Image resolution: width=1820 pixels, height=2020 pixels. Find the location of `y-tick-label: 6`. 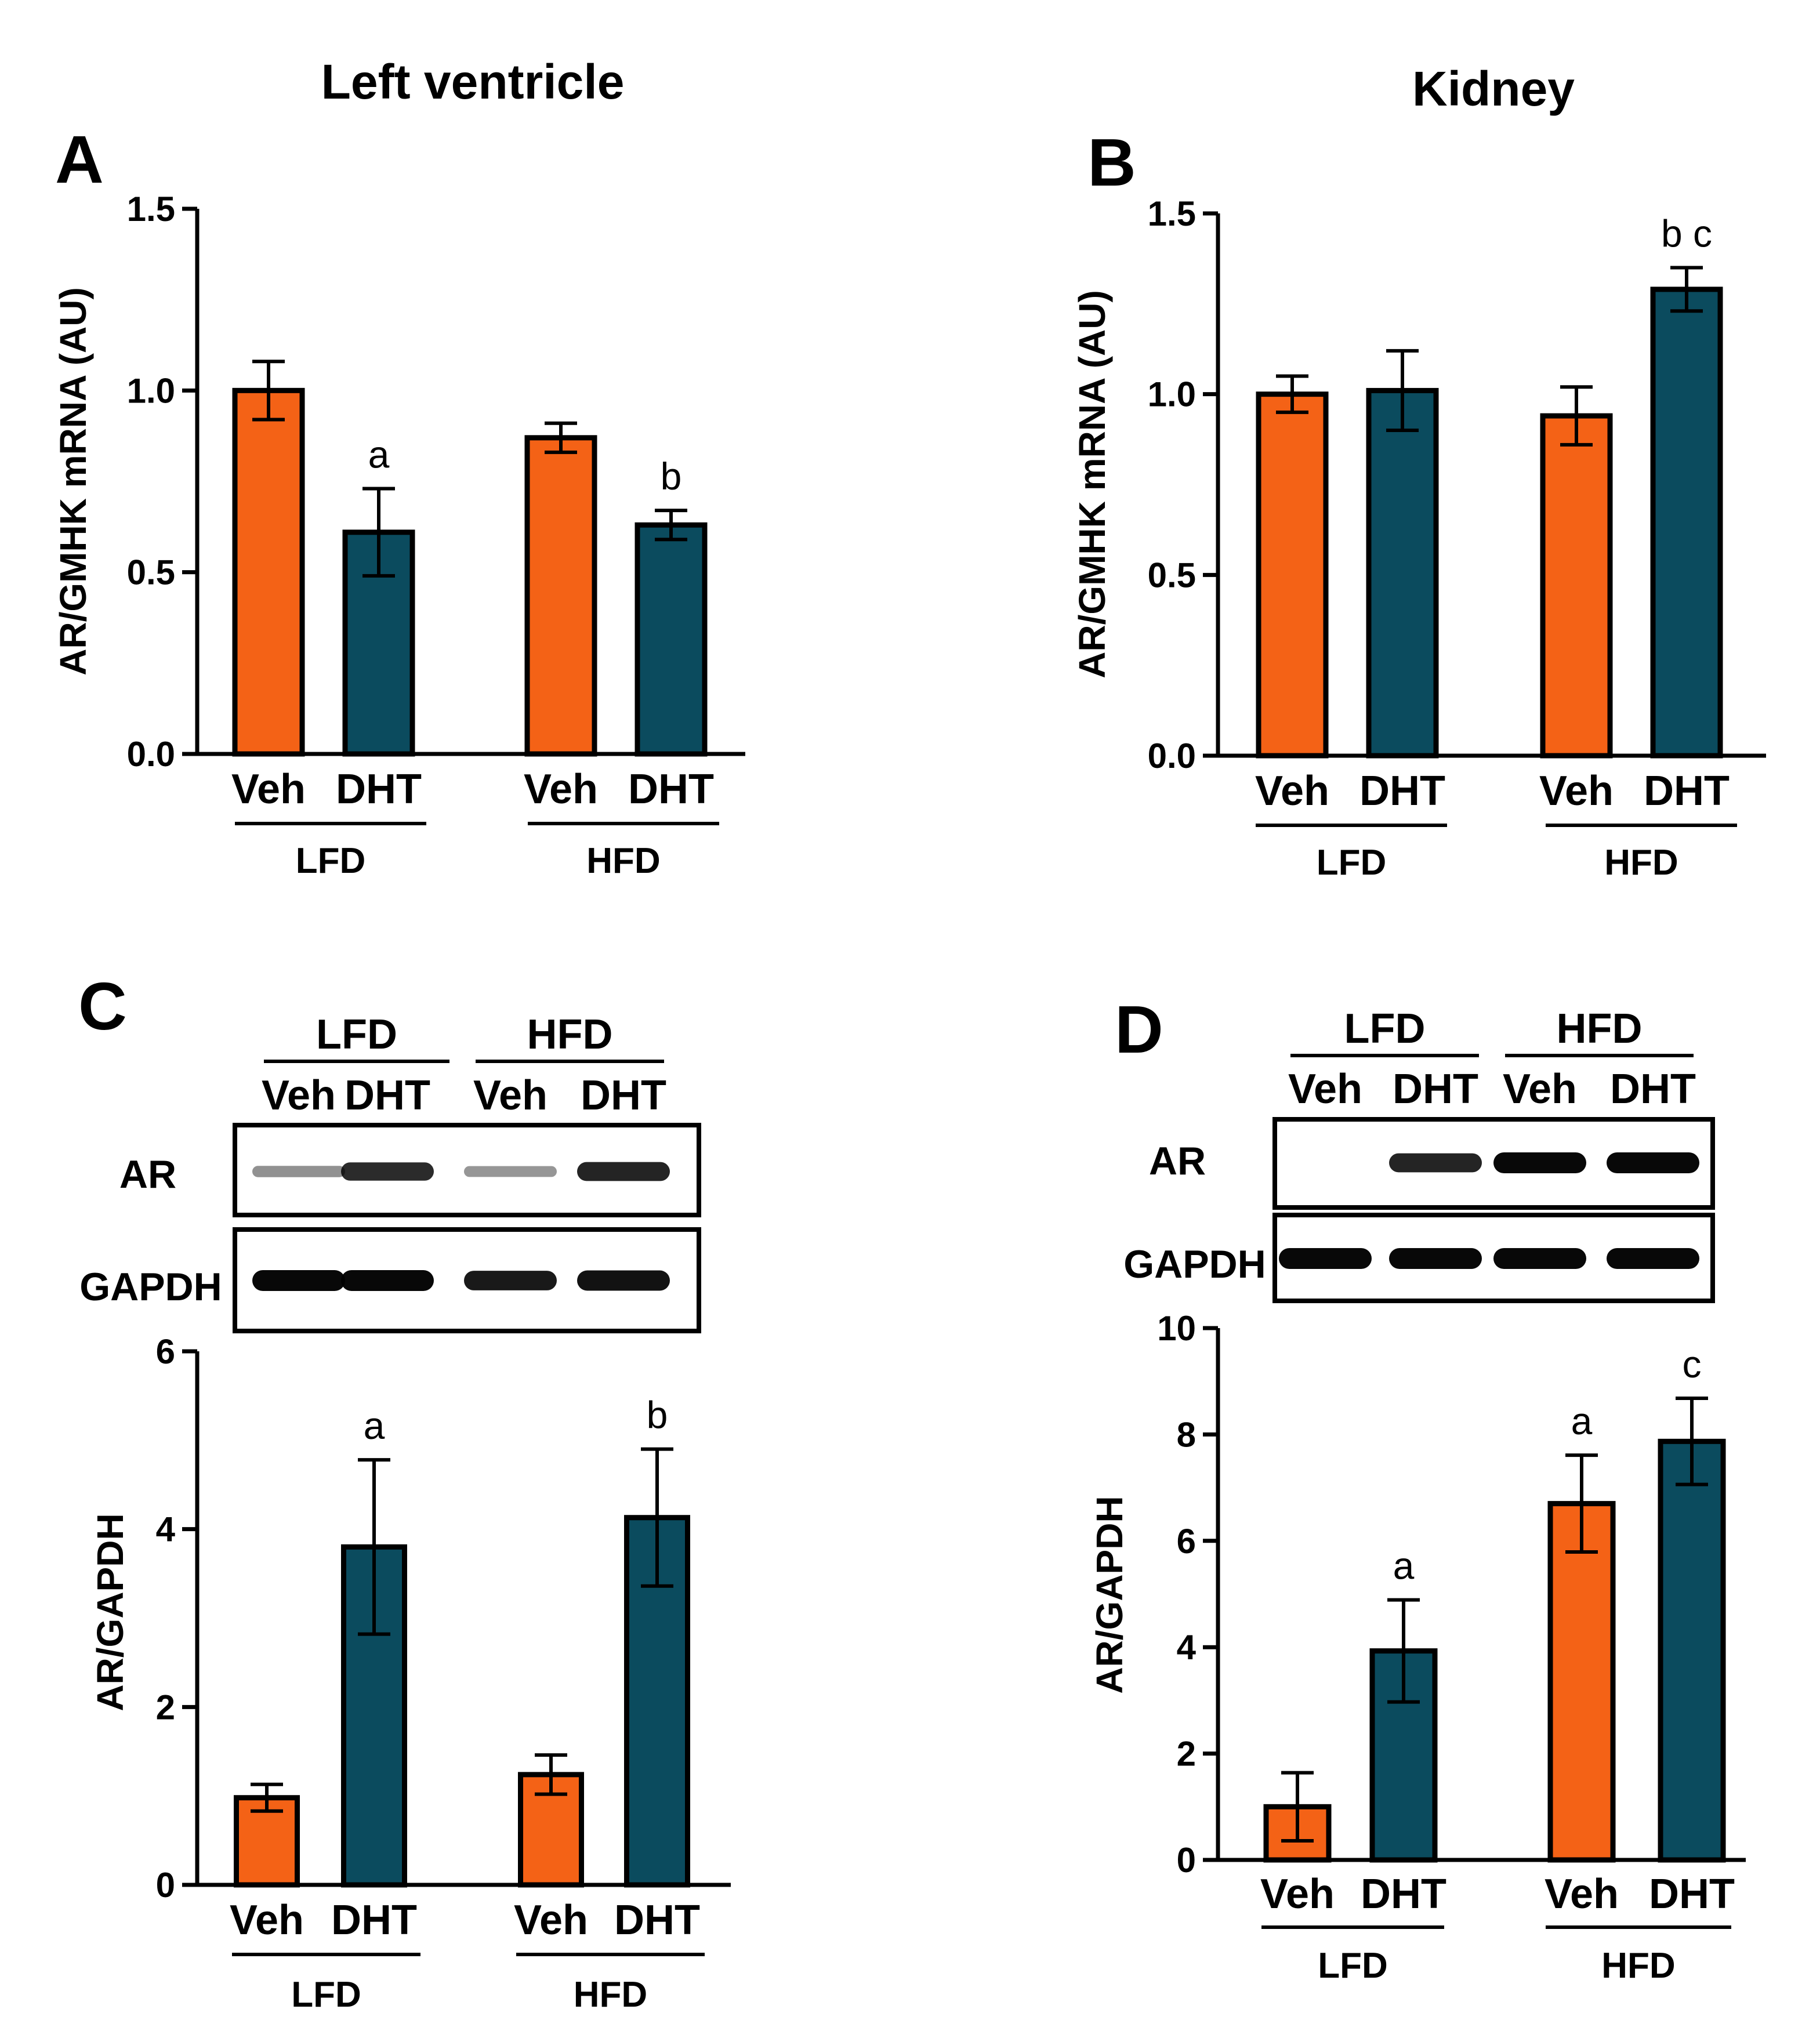

y-tick-label: 6 is located at coordinates (1186, 1541).